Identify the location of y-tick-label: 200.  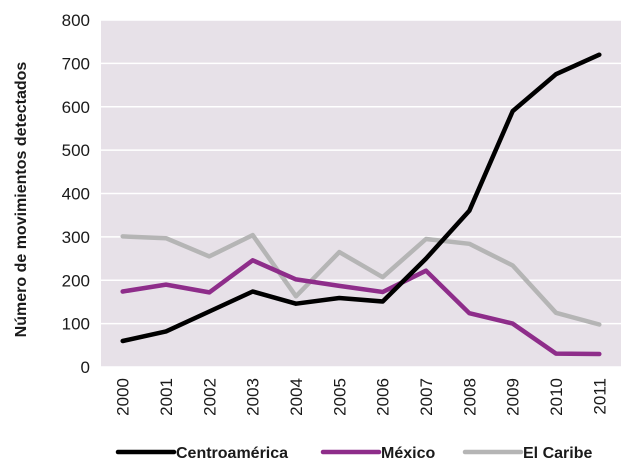
(76, 280).